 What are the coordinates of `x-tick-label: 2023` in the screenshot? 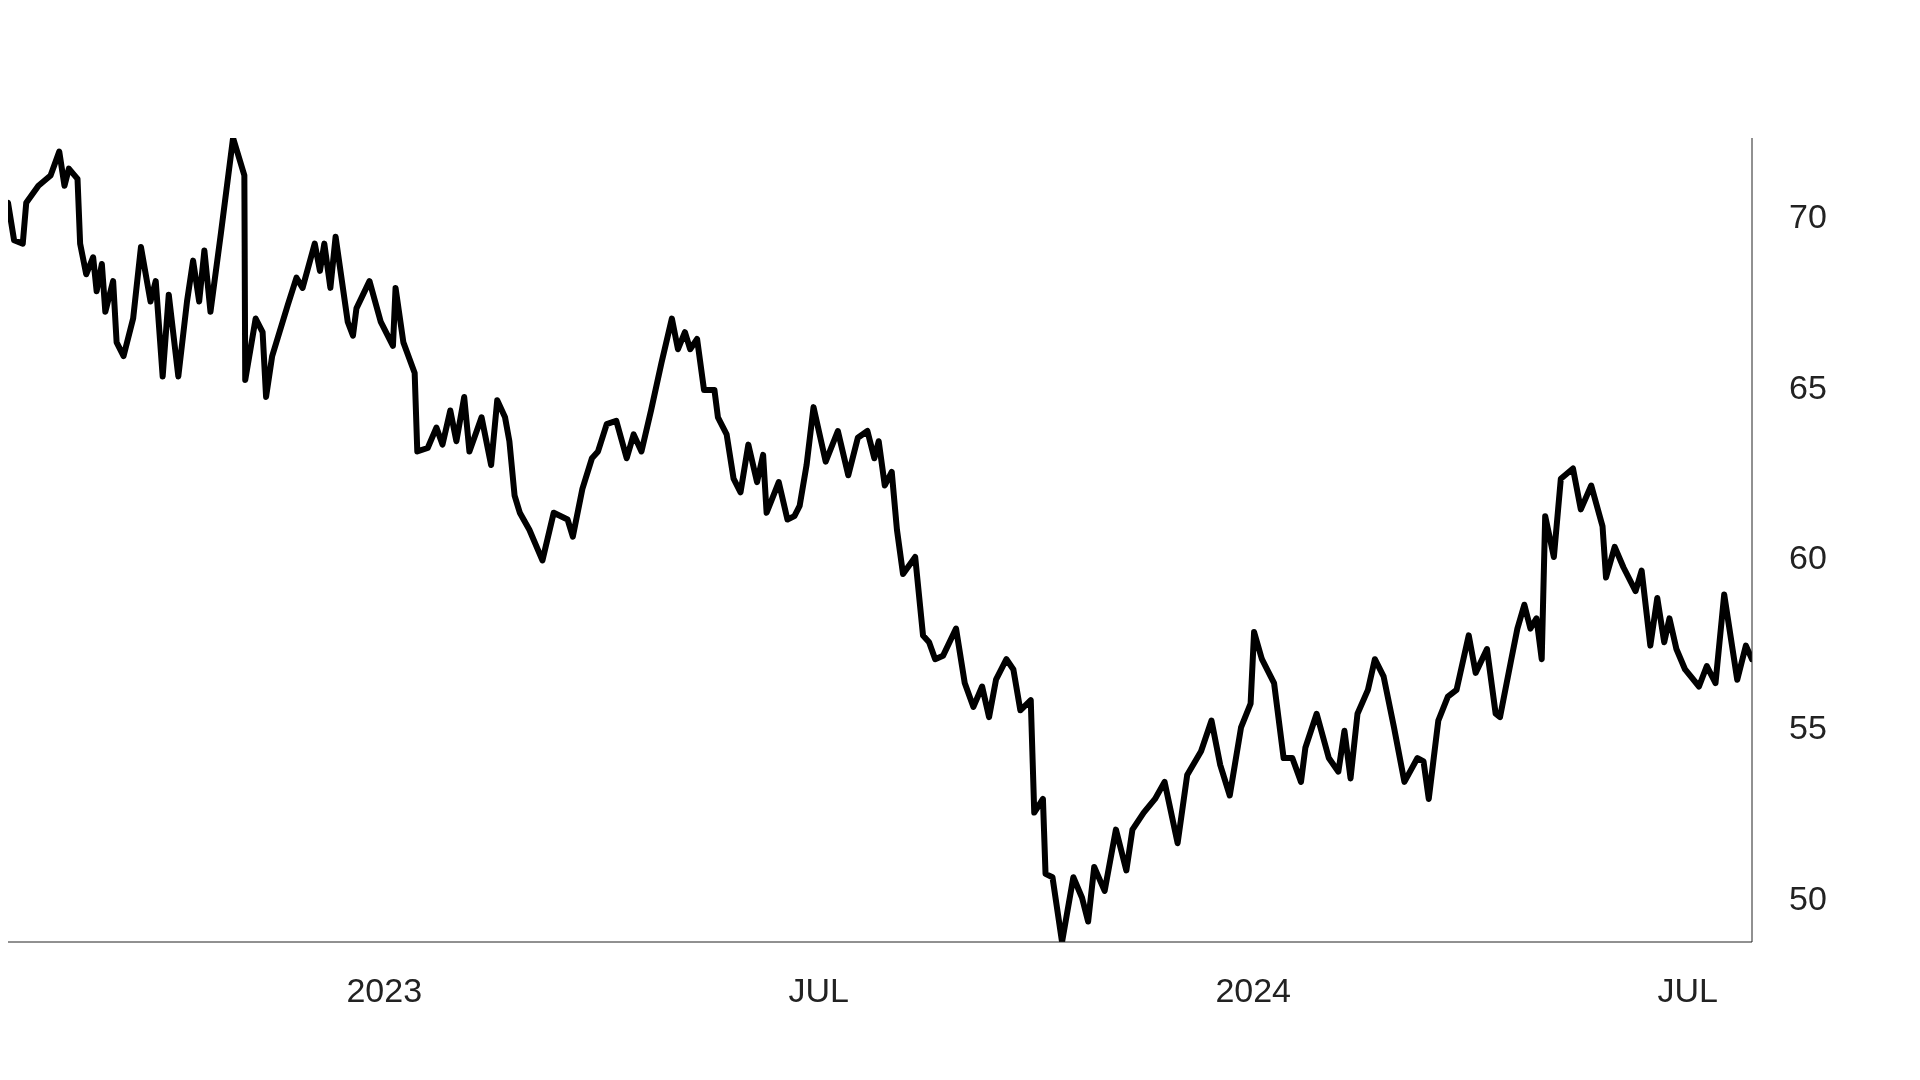 It's located at (384, 990).